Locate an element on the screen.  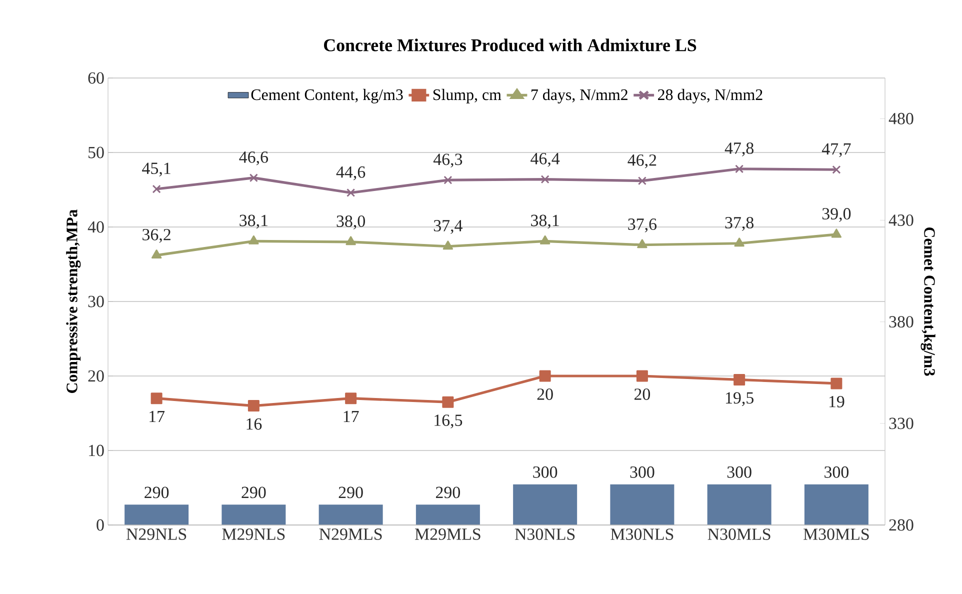
y-tick-label: 0 is located at coordinates (100, 525).